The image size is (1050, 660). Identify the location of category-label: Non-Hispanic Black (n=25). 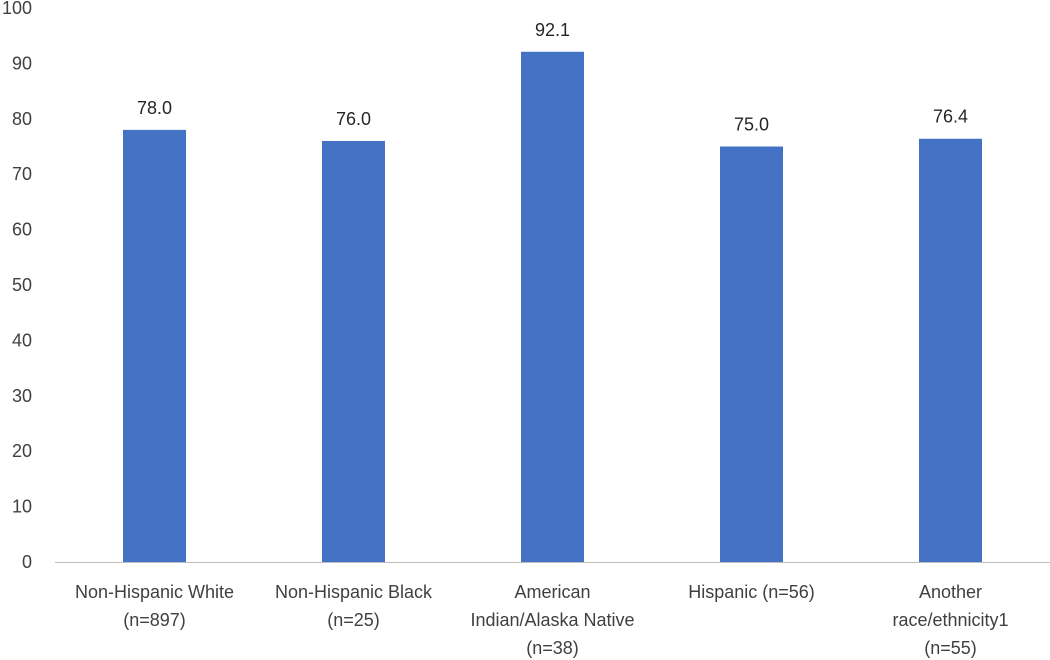
(354, 606).